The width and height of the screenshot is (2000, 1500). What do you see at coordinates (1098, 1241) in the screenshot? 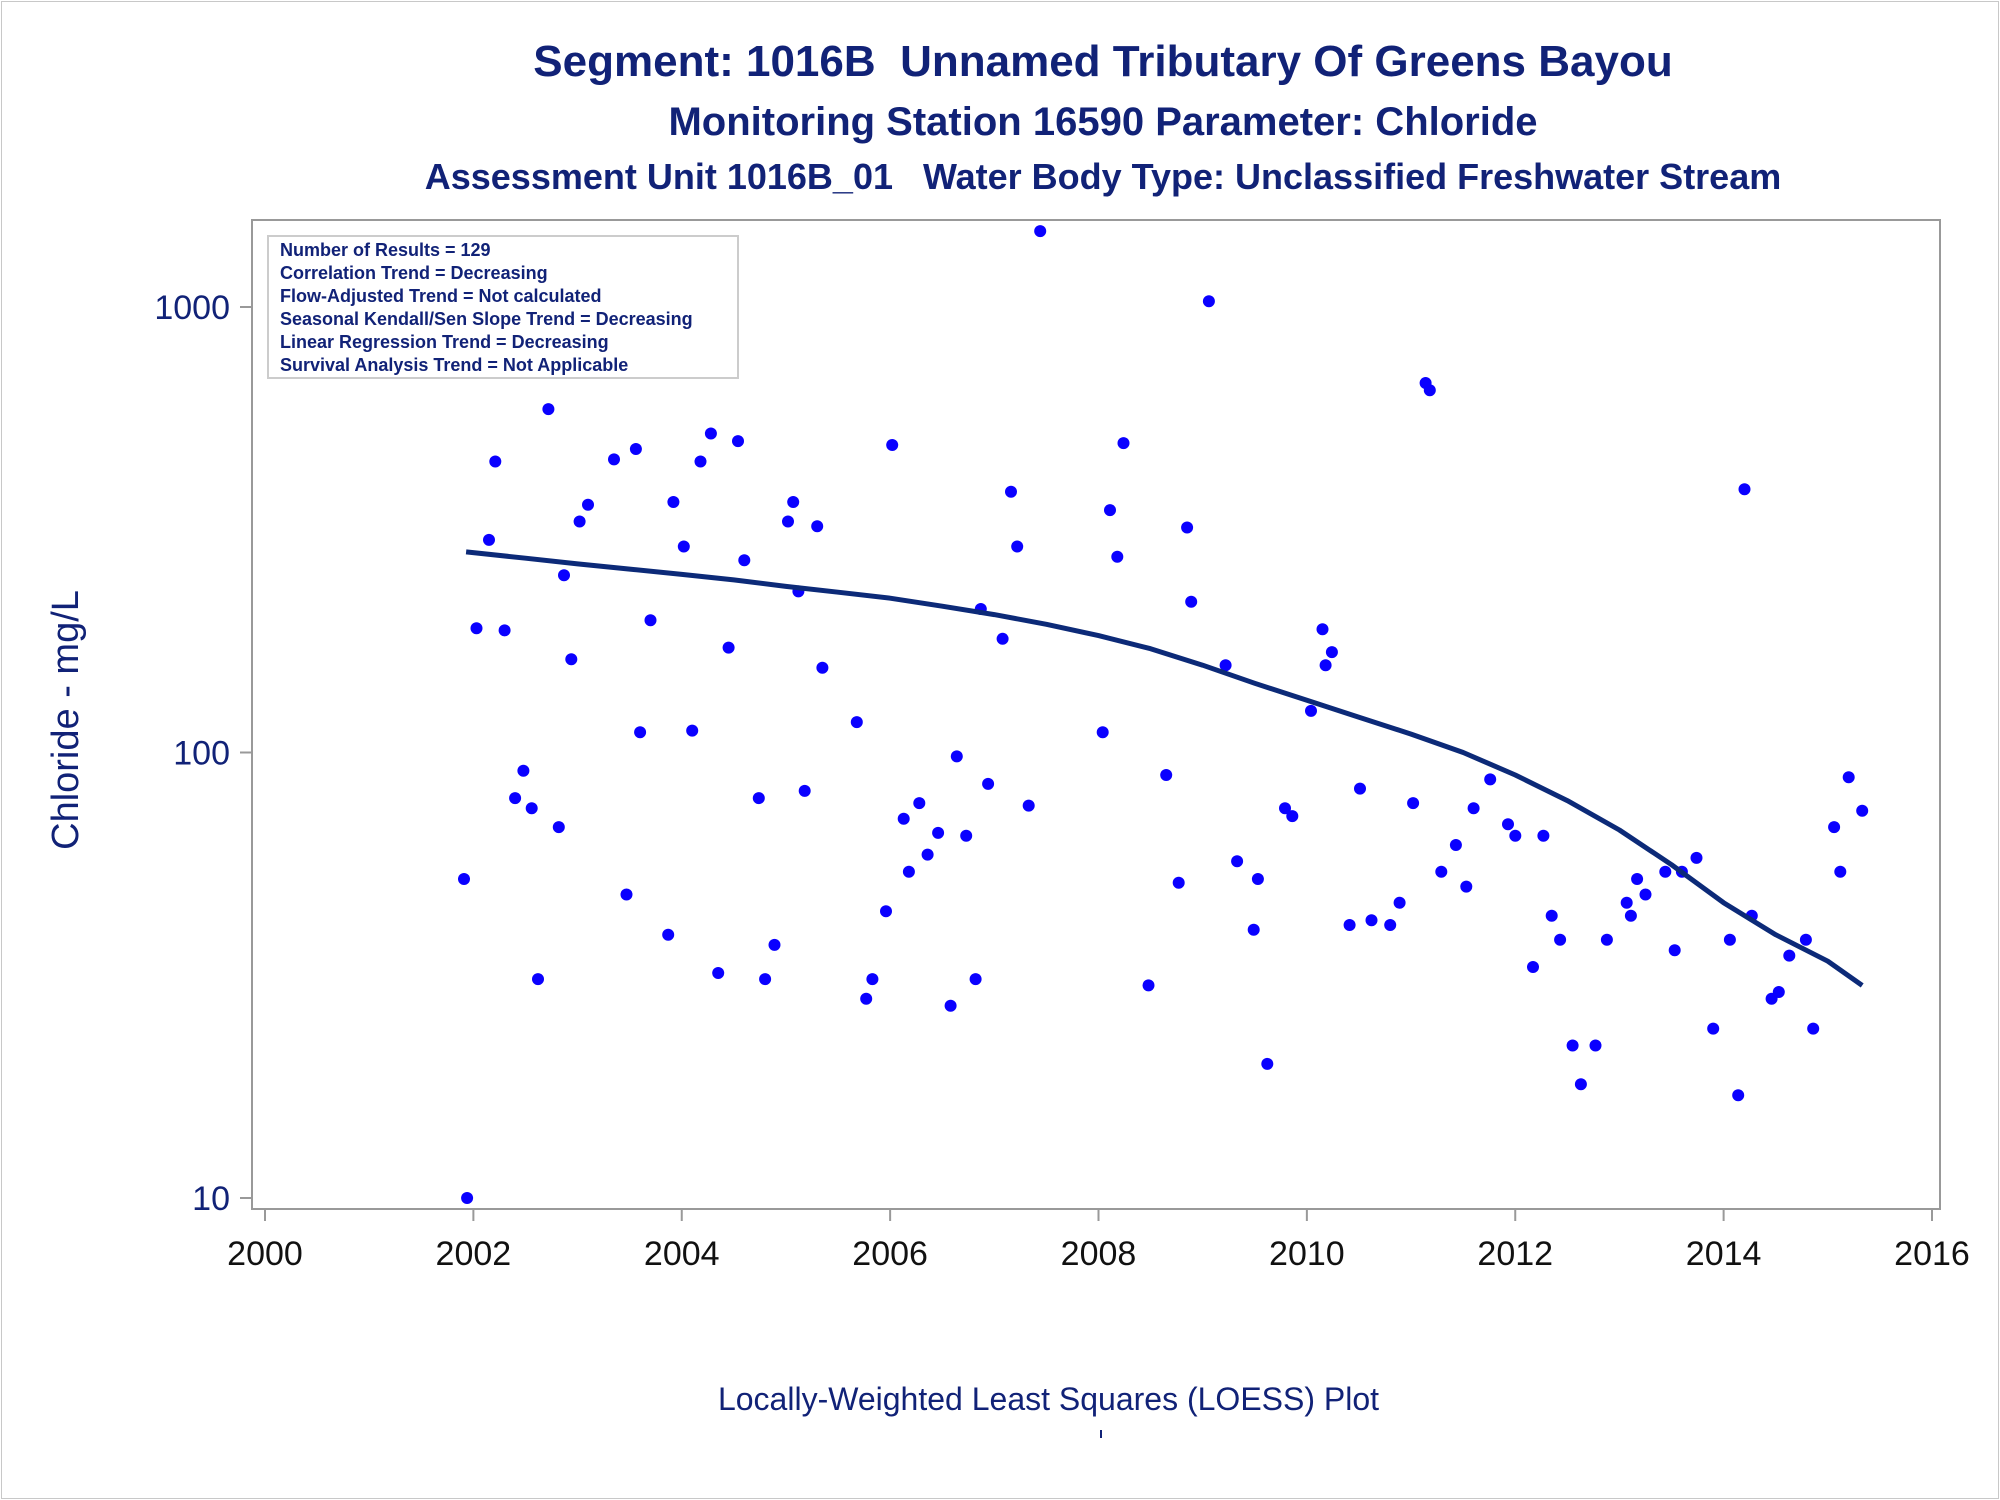
I see `x-axis: 2000 2002 2004 2006 2008 2010 2012 2014 2016` at bounding box center [1098, 1241].